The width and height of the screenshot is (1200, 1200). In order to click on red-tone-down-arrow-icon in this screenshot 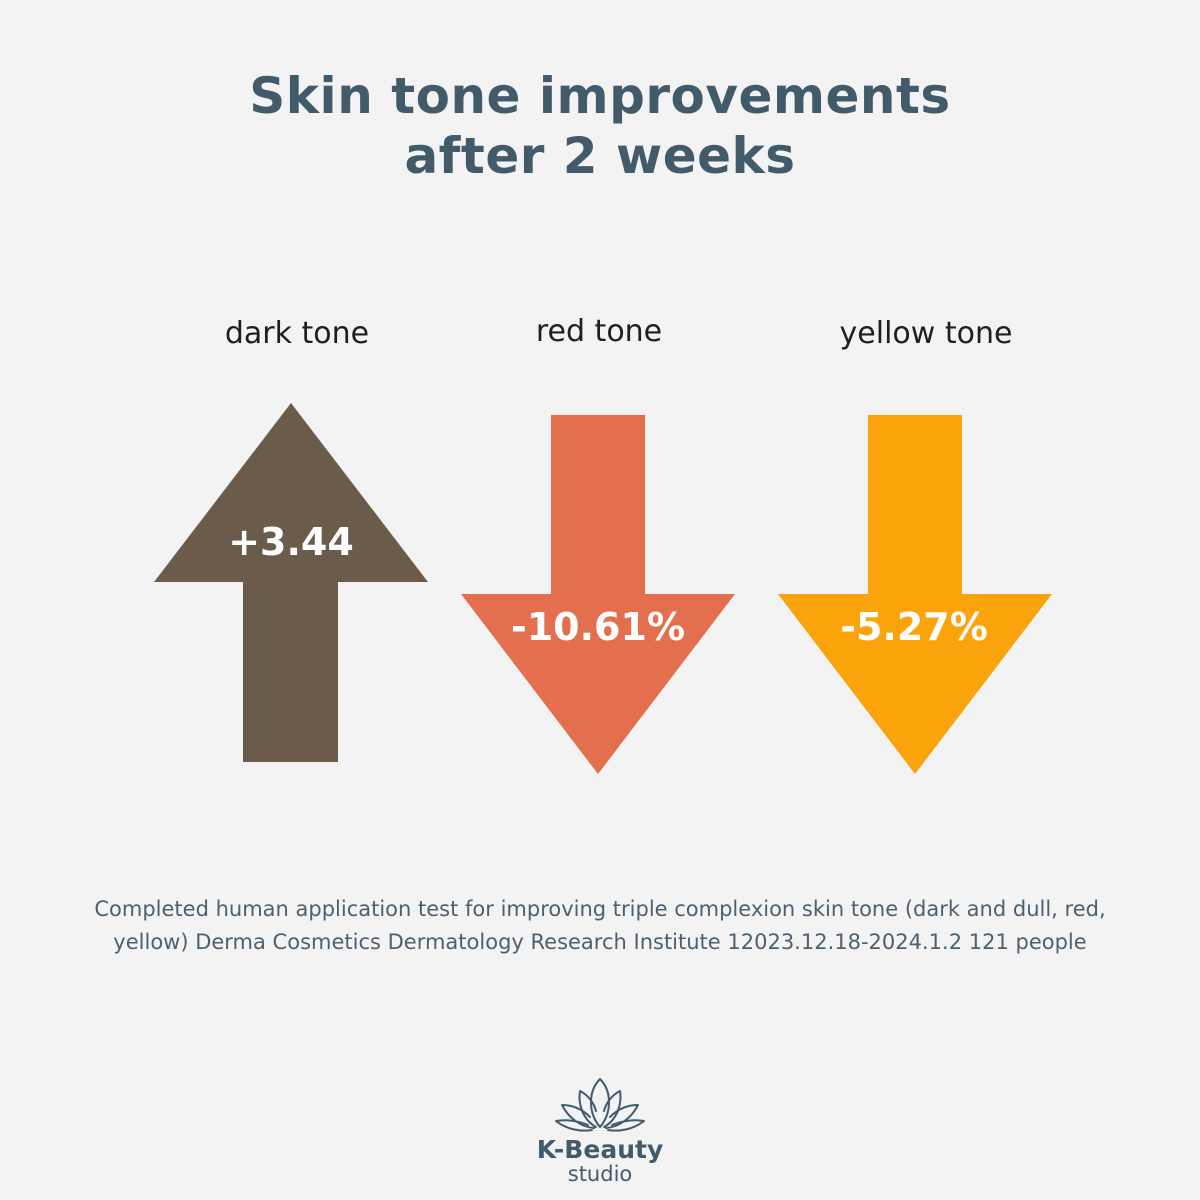, I will do `click(598, 594)`.